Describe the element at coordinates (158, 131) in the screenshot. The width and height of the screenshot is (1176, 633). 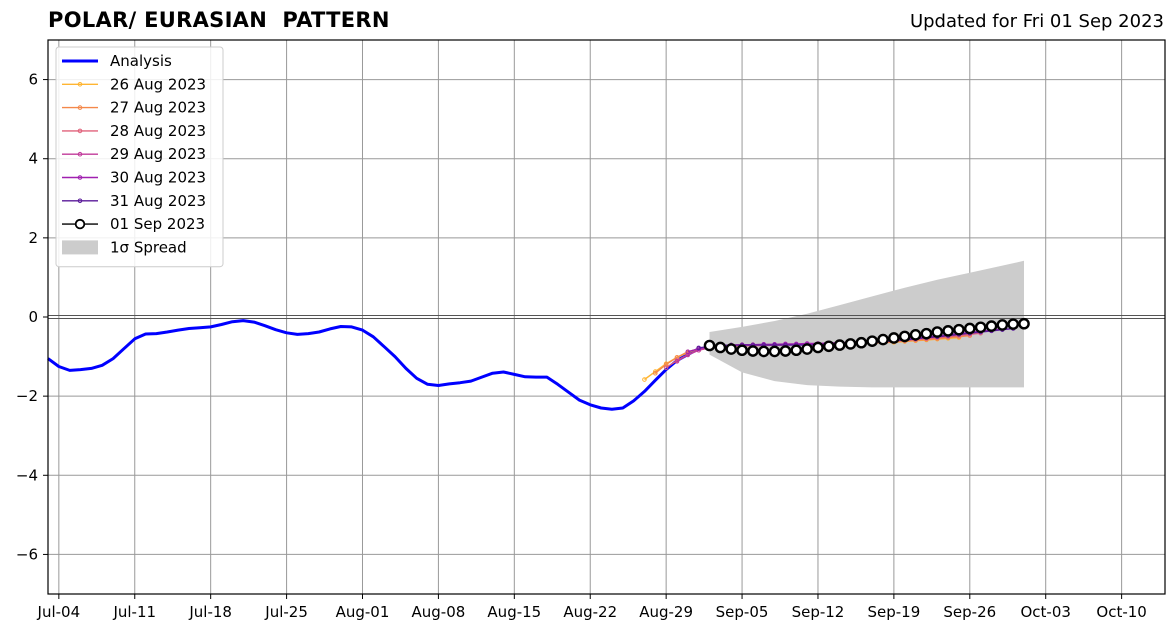
I see `legend-label: 28 Aug 2023` at that location.